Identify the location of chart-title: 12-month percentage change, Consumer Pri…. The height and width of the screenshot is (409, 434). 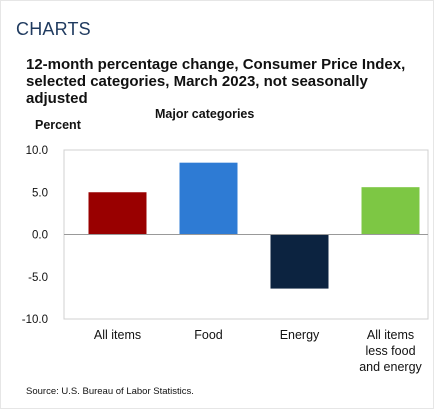
(216, 81).